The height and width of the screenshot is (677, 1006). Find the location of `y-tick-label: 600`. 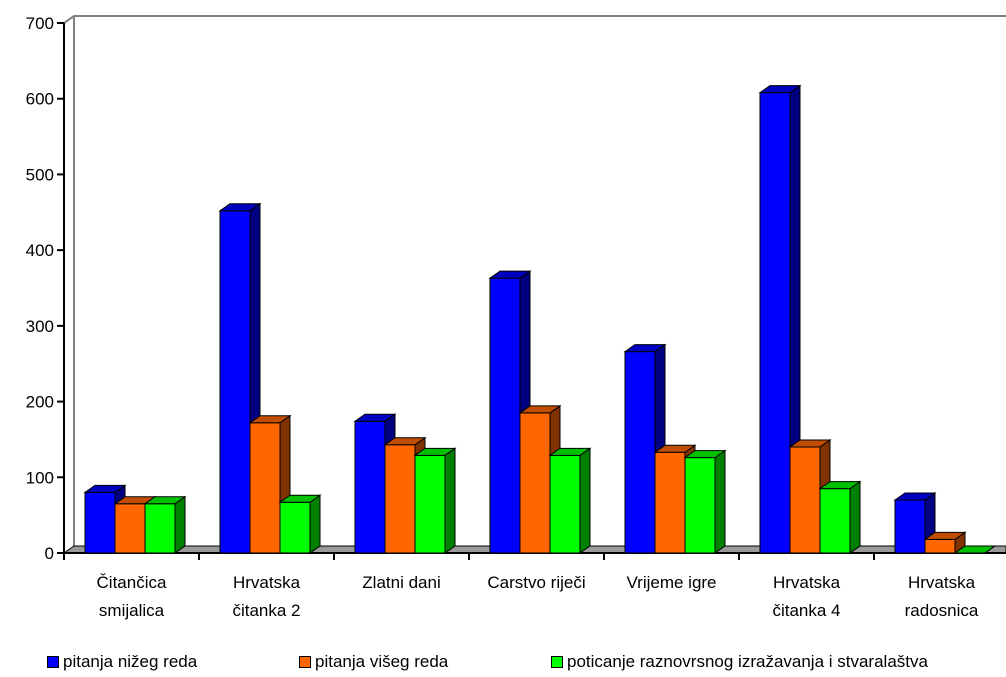

y-tick-label: 600 is located at coordinates (40, 99).